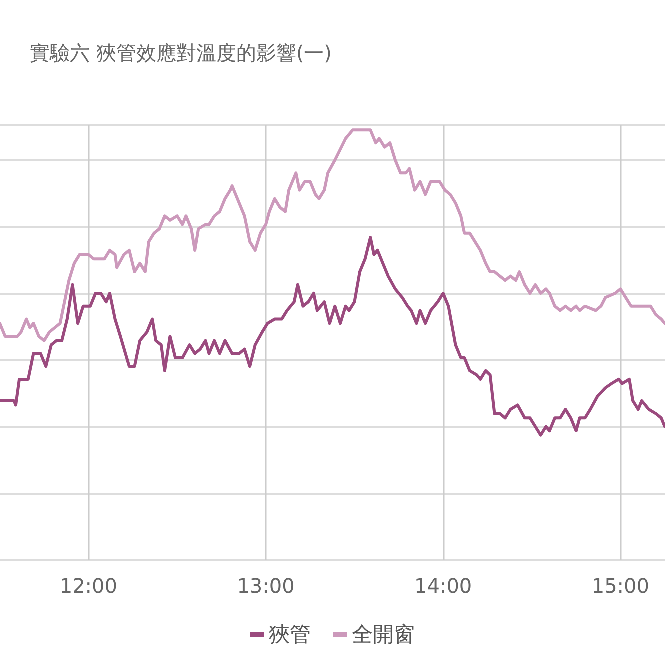 The width and height of the screenshot is (665, 664). What do you see at coordinates (621, 586) in the screenshot?
I see `x-tick-label: 15:00` at bounding box center [621, 586].